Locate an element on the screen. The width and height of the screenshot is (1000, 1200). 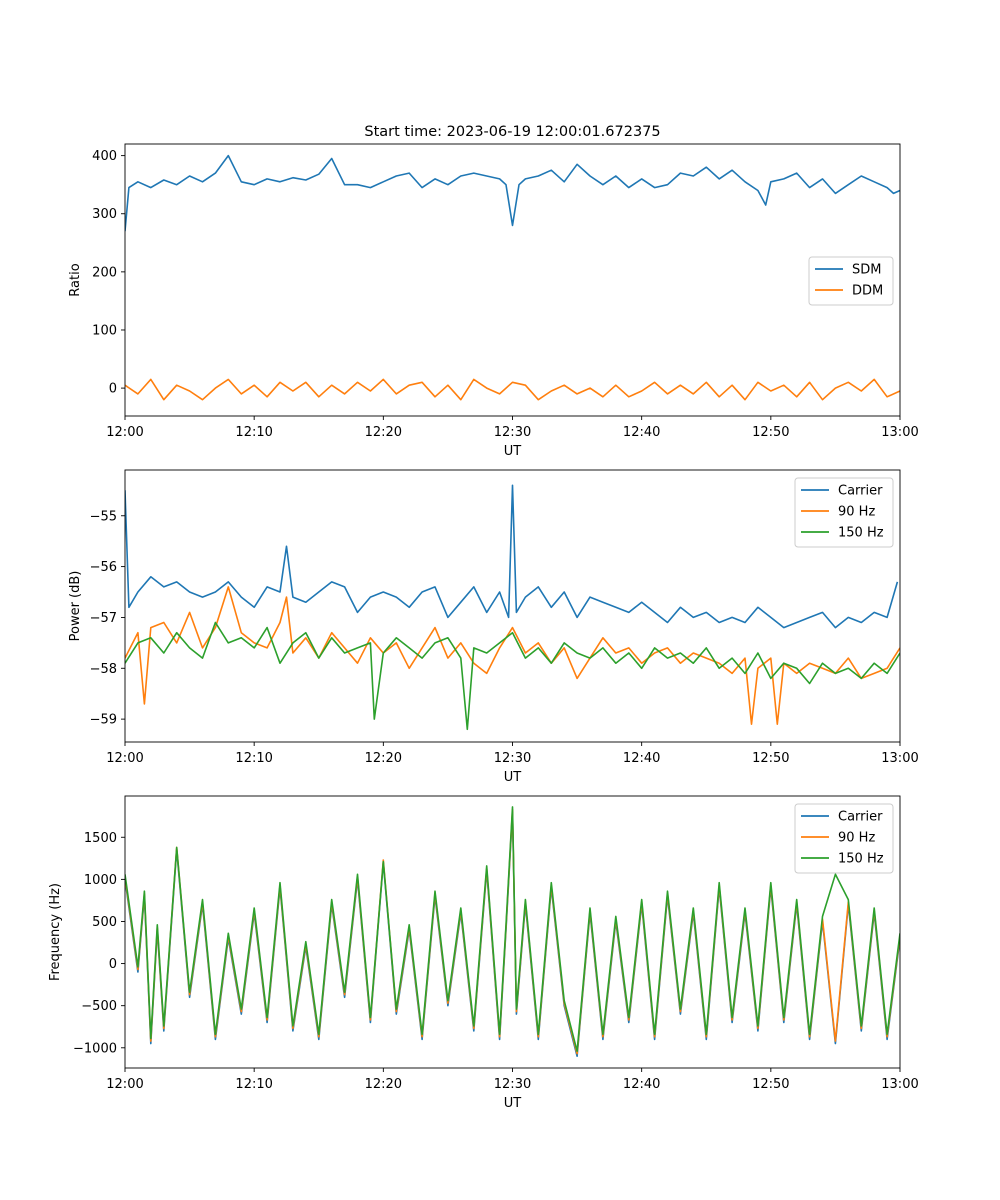
y-tick-label: −55 is located at coordinates (103, 516).